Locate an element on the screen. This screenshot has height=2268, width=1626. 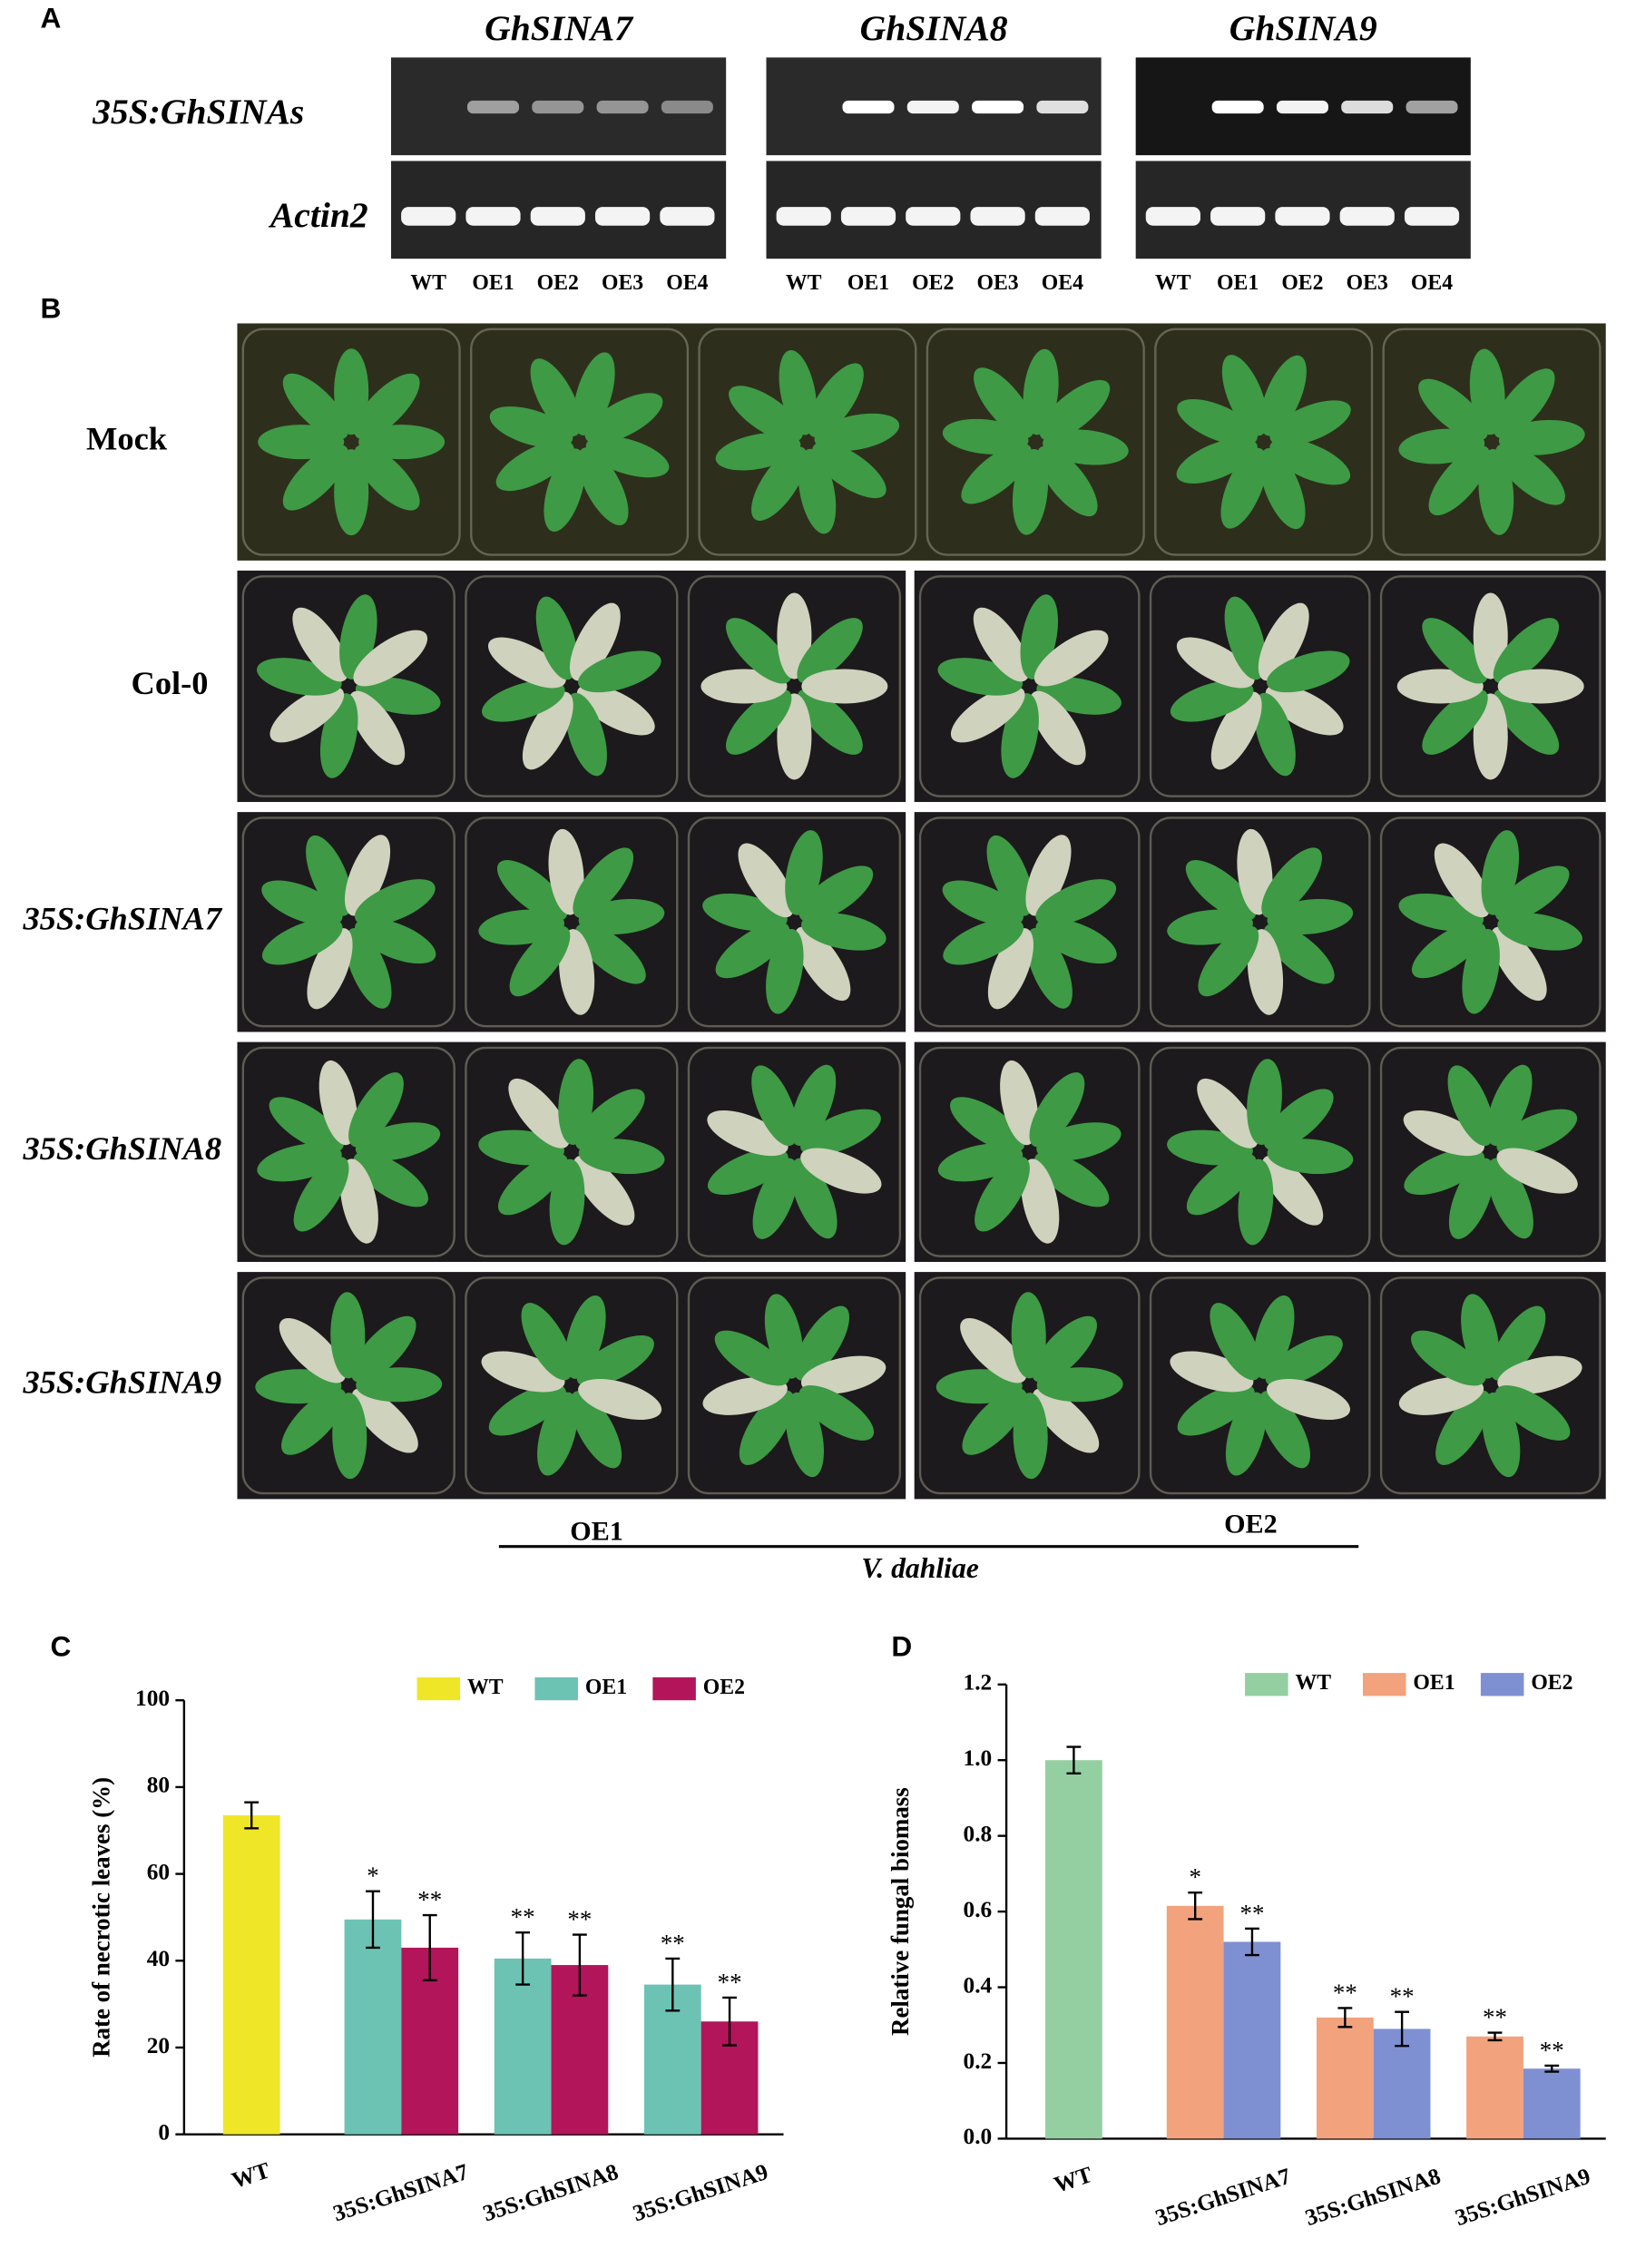
y-tick-label: 100 is located at coordinates (152, 1699).